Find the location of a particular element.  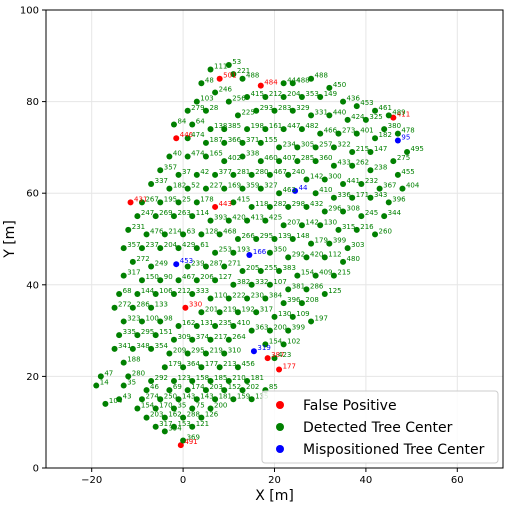

detected-tree-center-point-label: 131 is located at coordinates (206, 323).